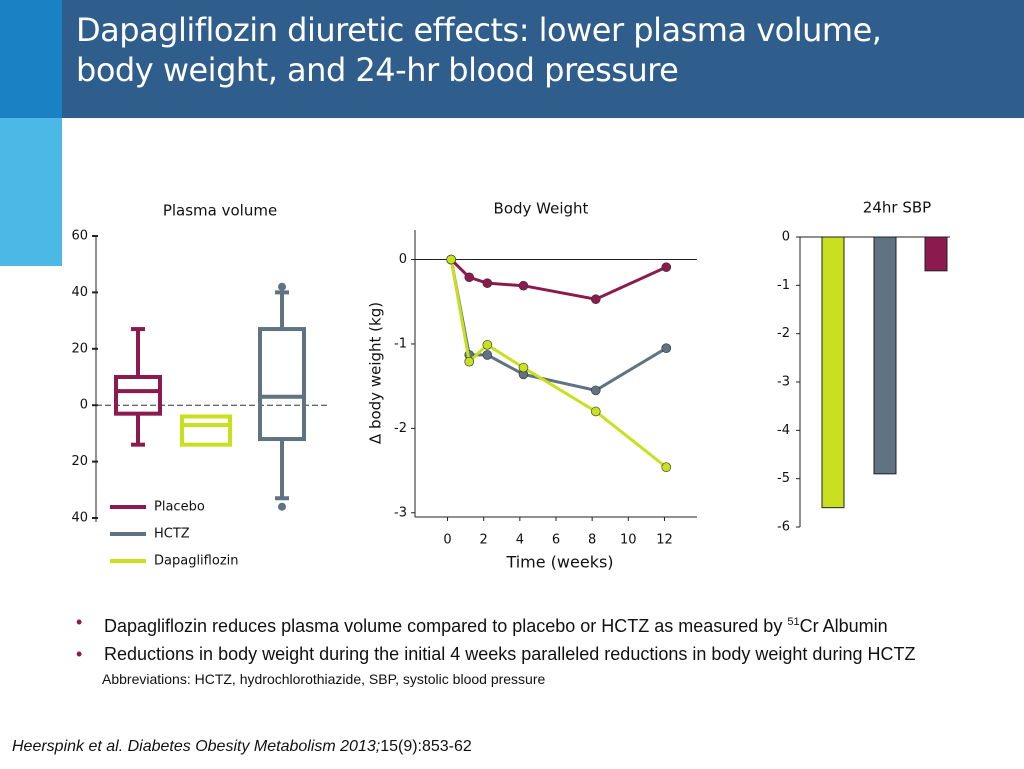  I want to click on legend-label: Dapagliflozin, so click(196, 561).